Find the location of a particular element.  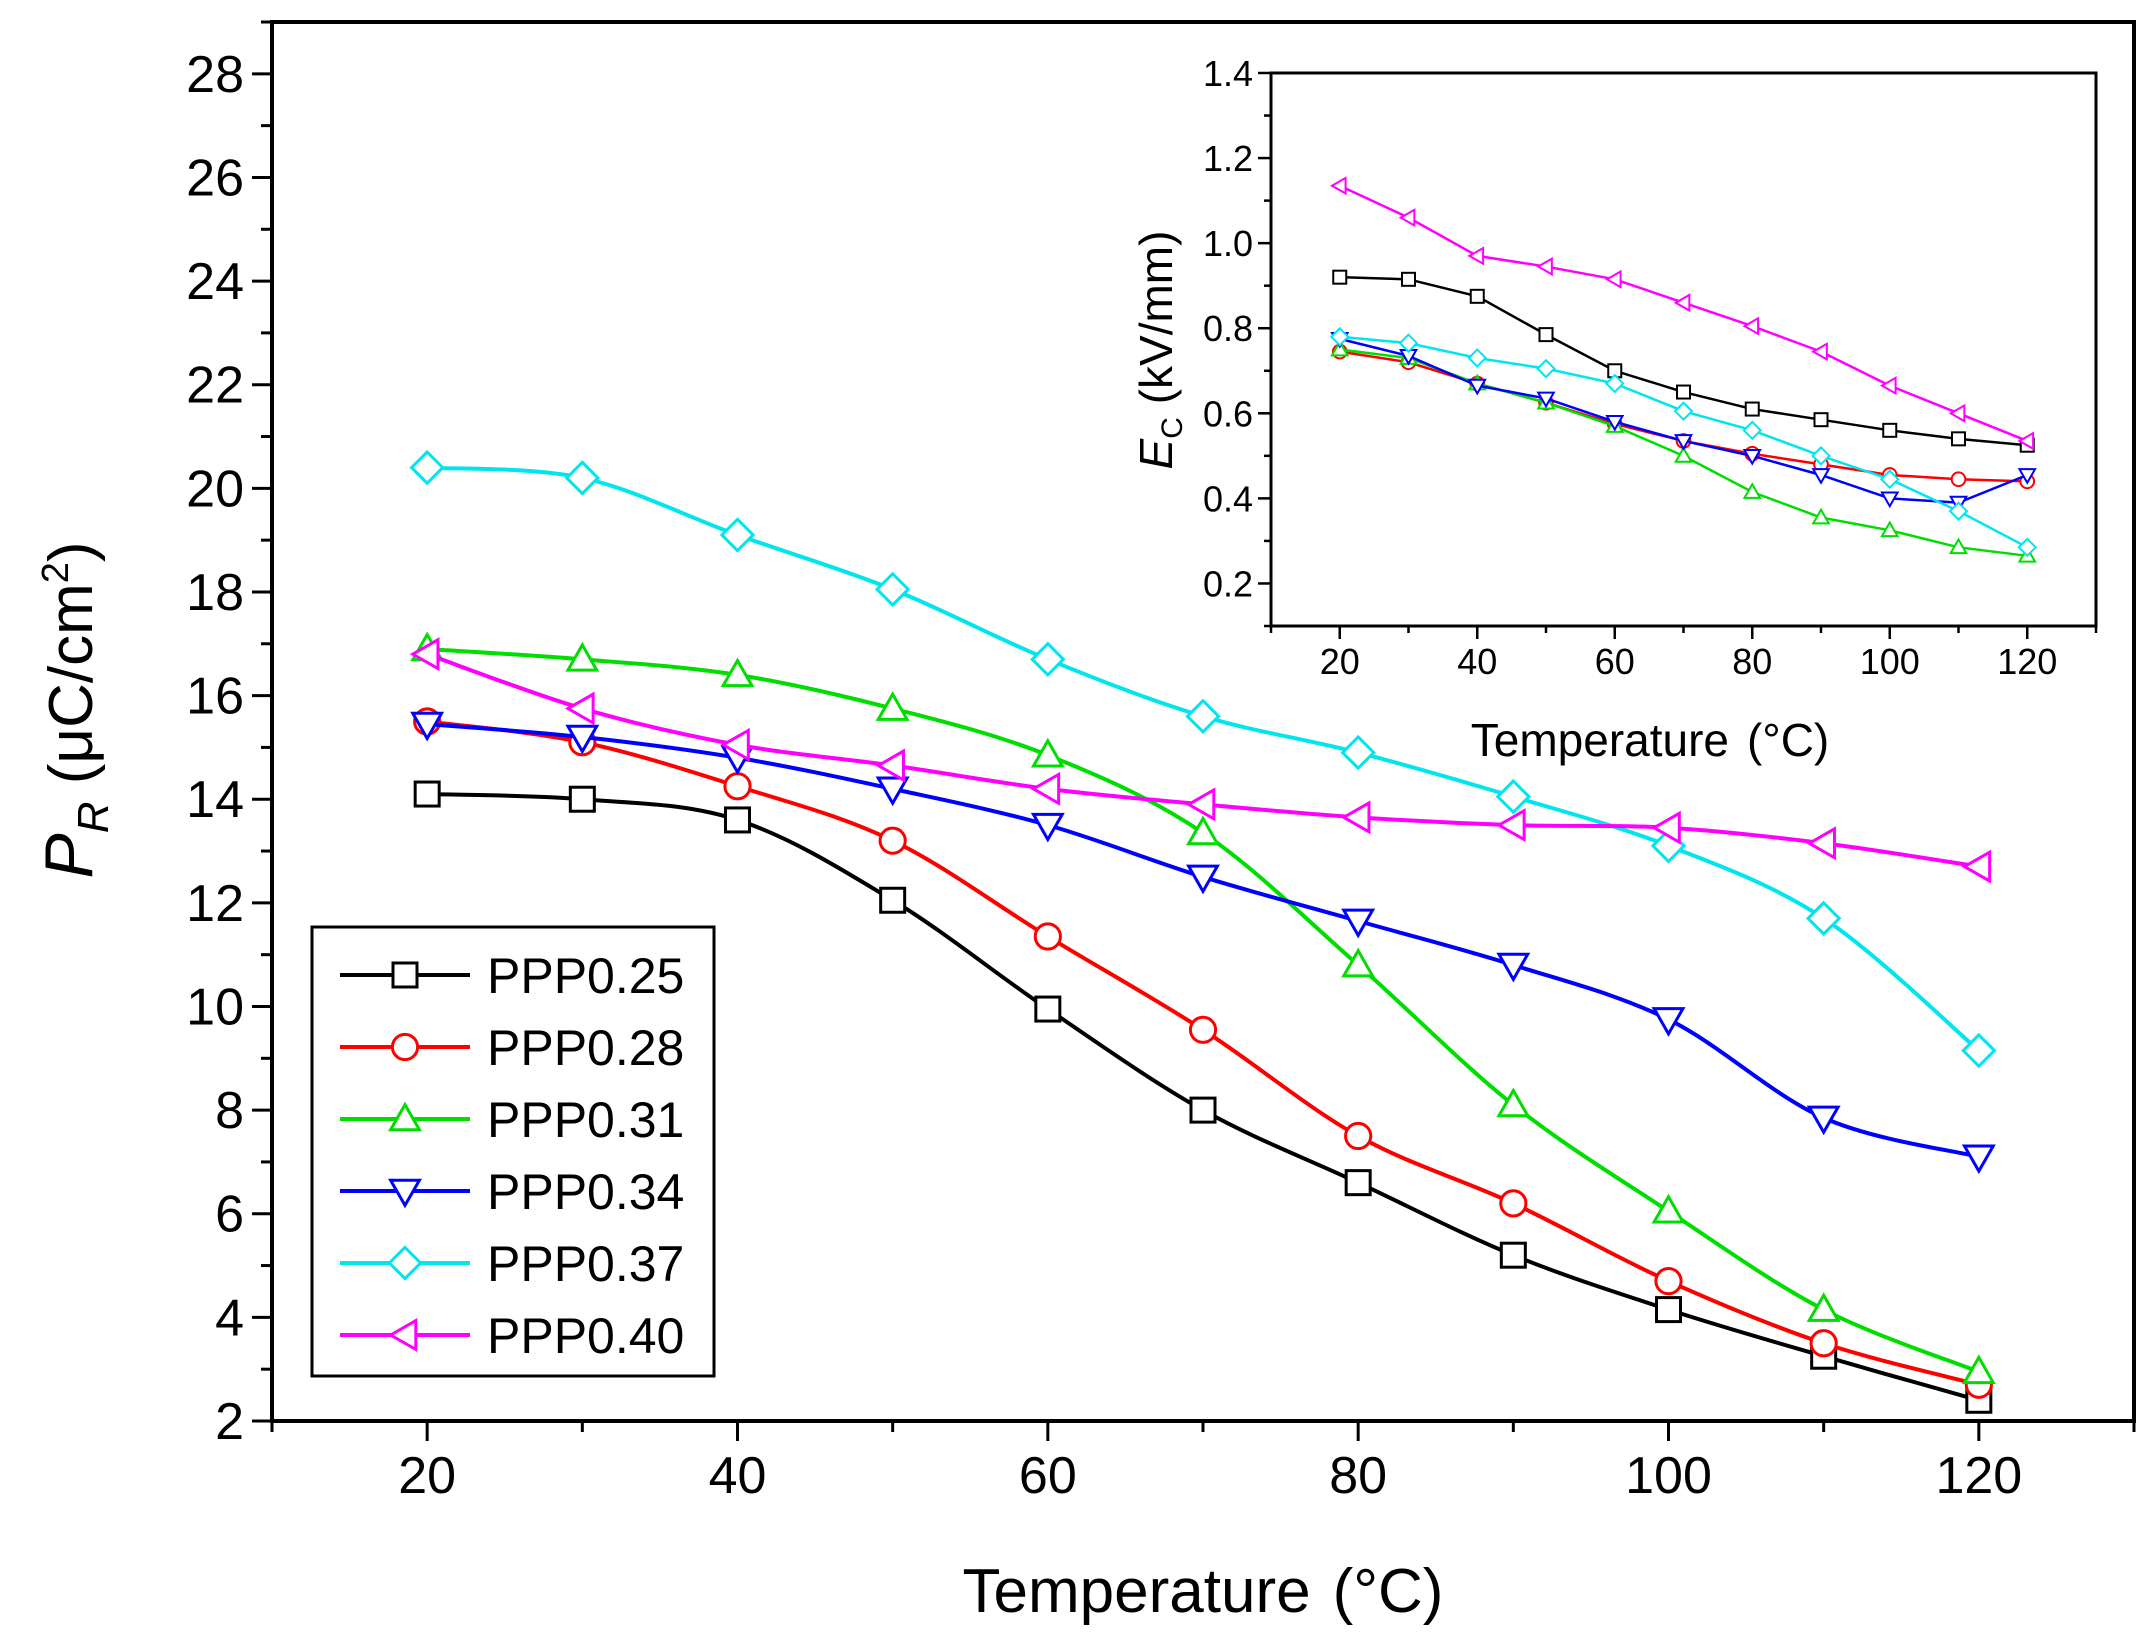

series-PPP0.37 is located at coordinates (1683, 442).